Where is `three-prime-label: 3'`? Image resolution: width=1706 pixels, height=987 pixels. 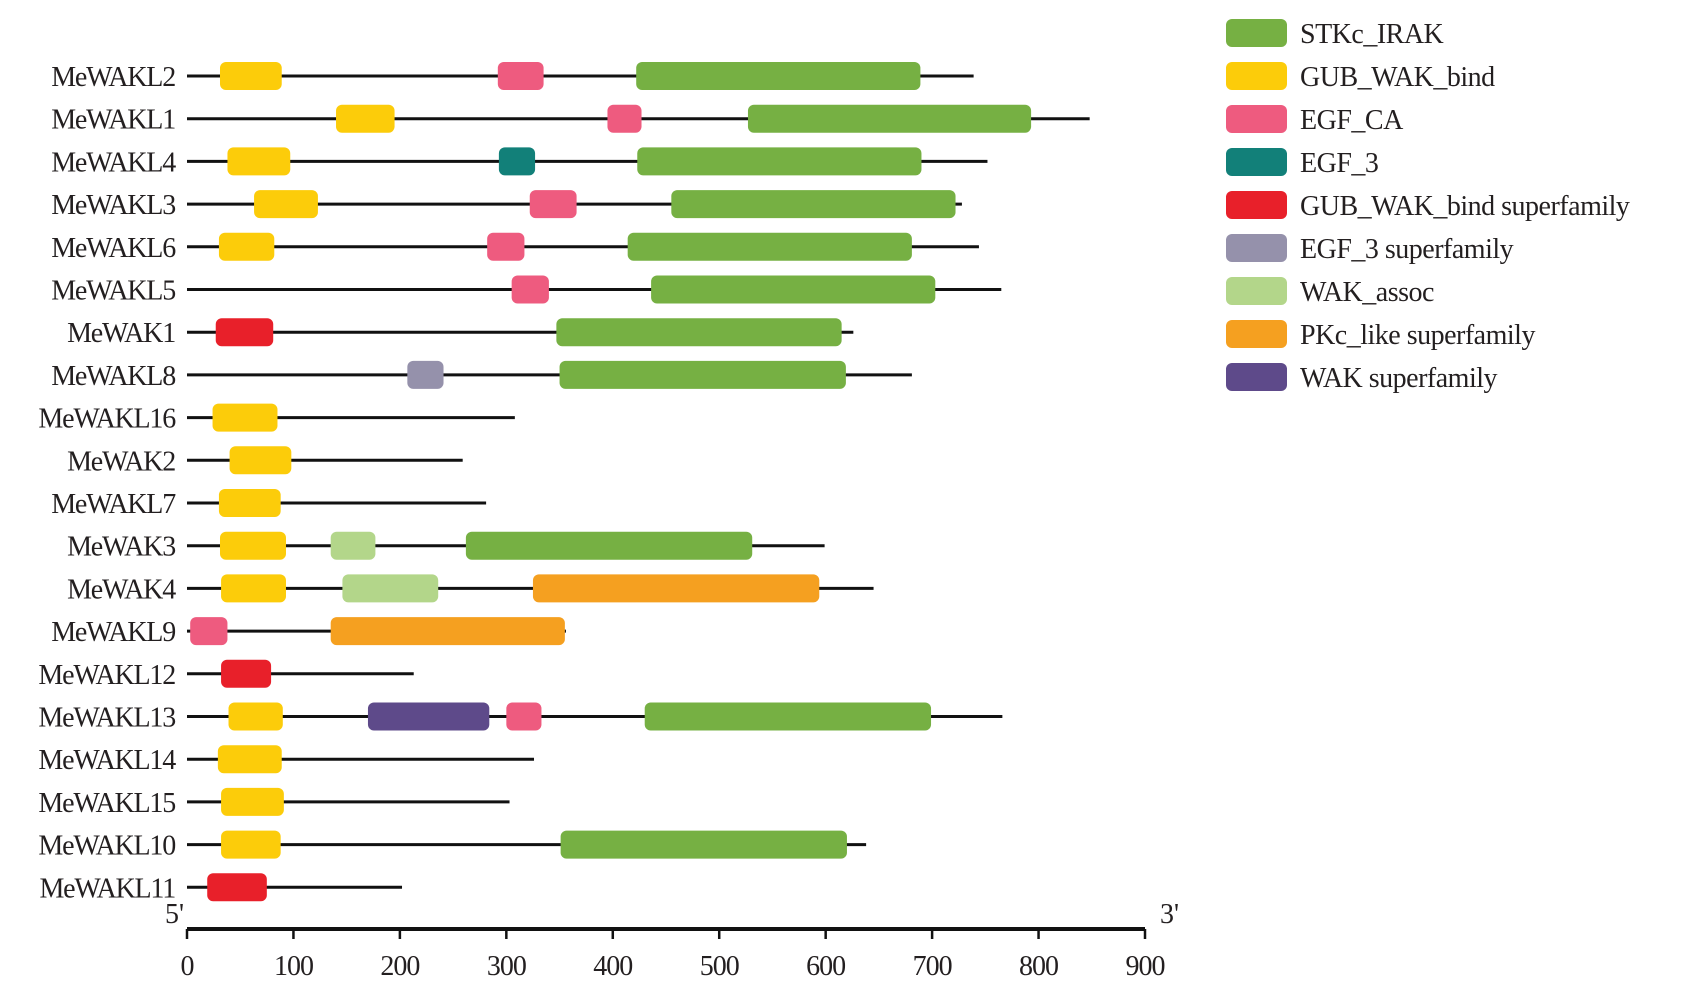 three-prime-label: 3' is located at coordinates (1169, 914).